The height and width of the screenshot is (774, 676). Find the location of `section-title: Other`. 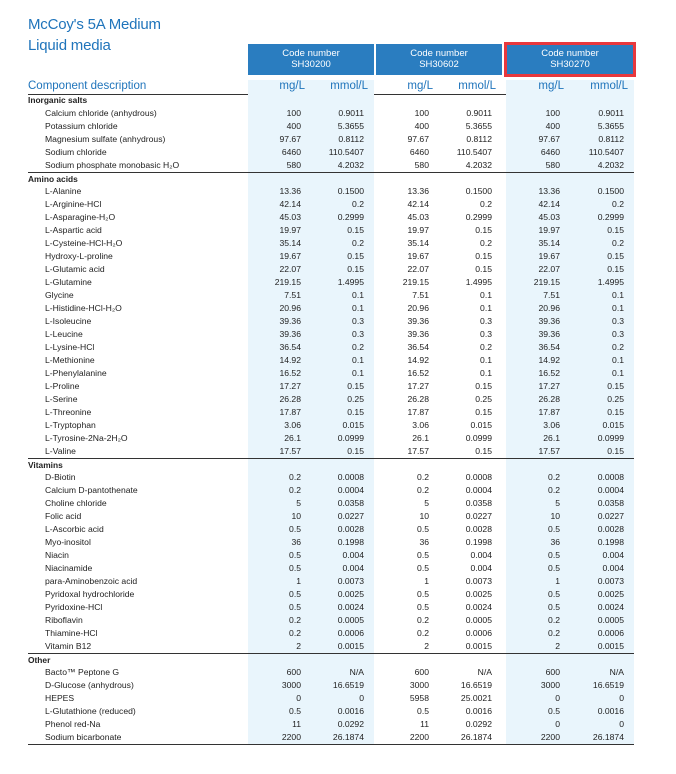

section-title: Other is located at coordinates (39, 660).